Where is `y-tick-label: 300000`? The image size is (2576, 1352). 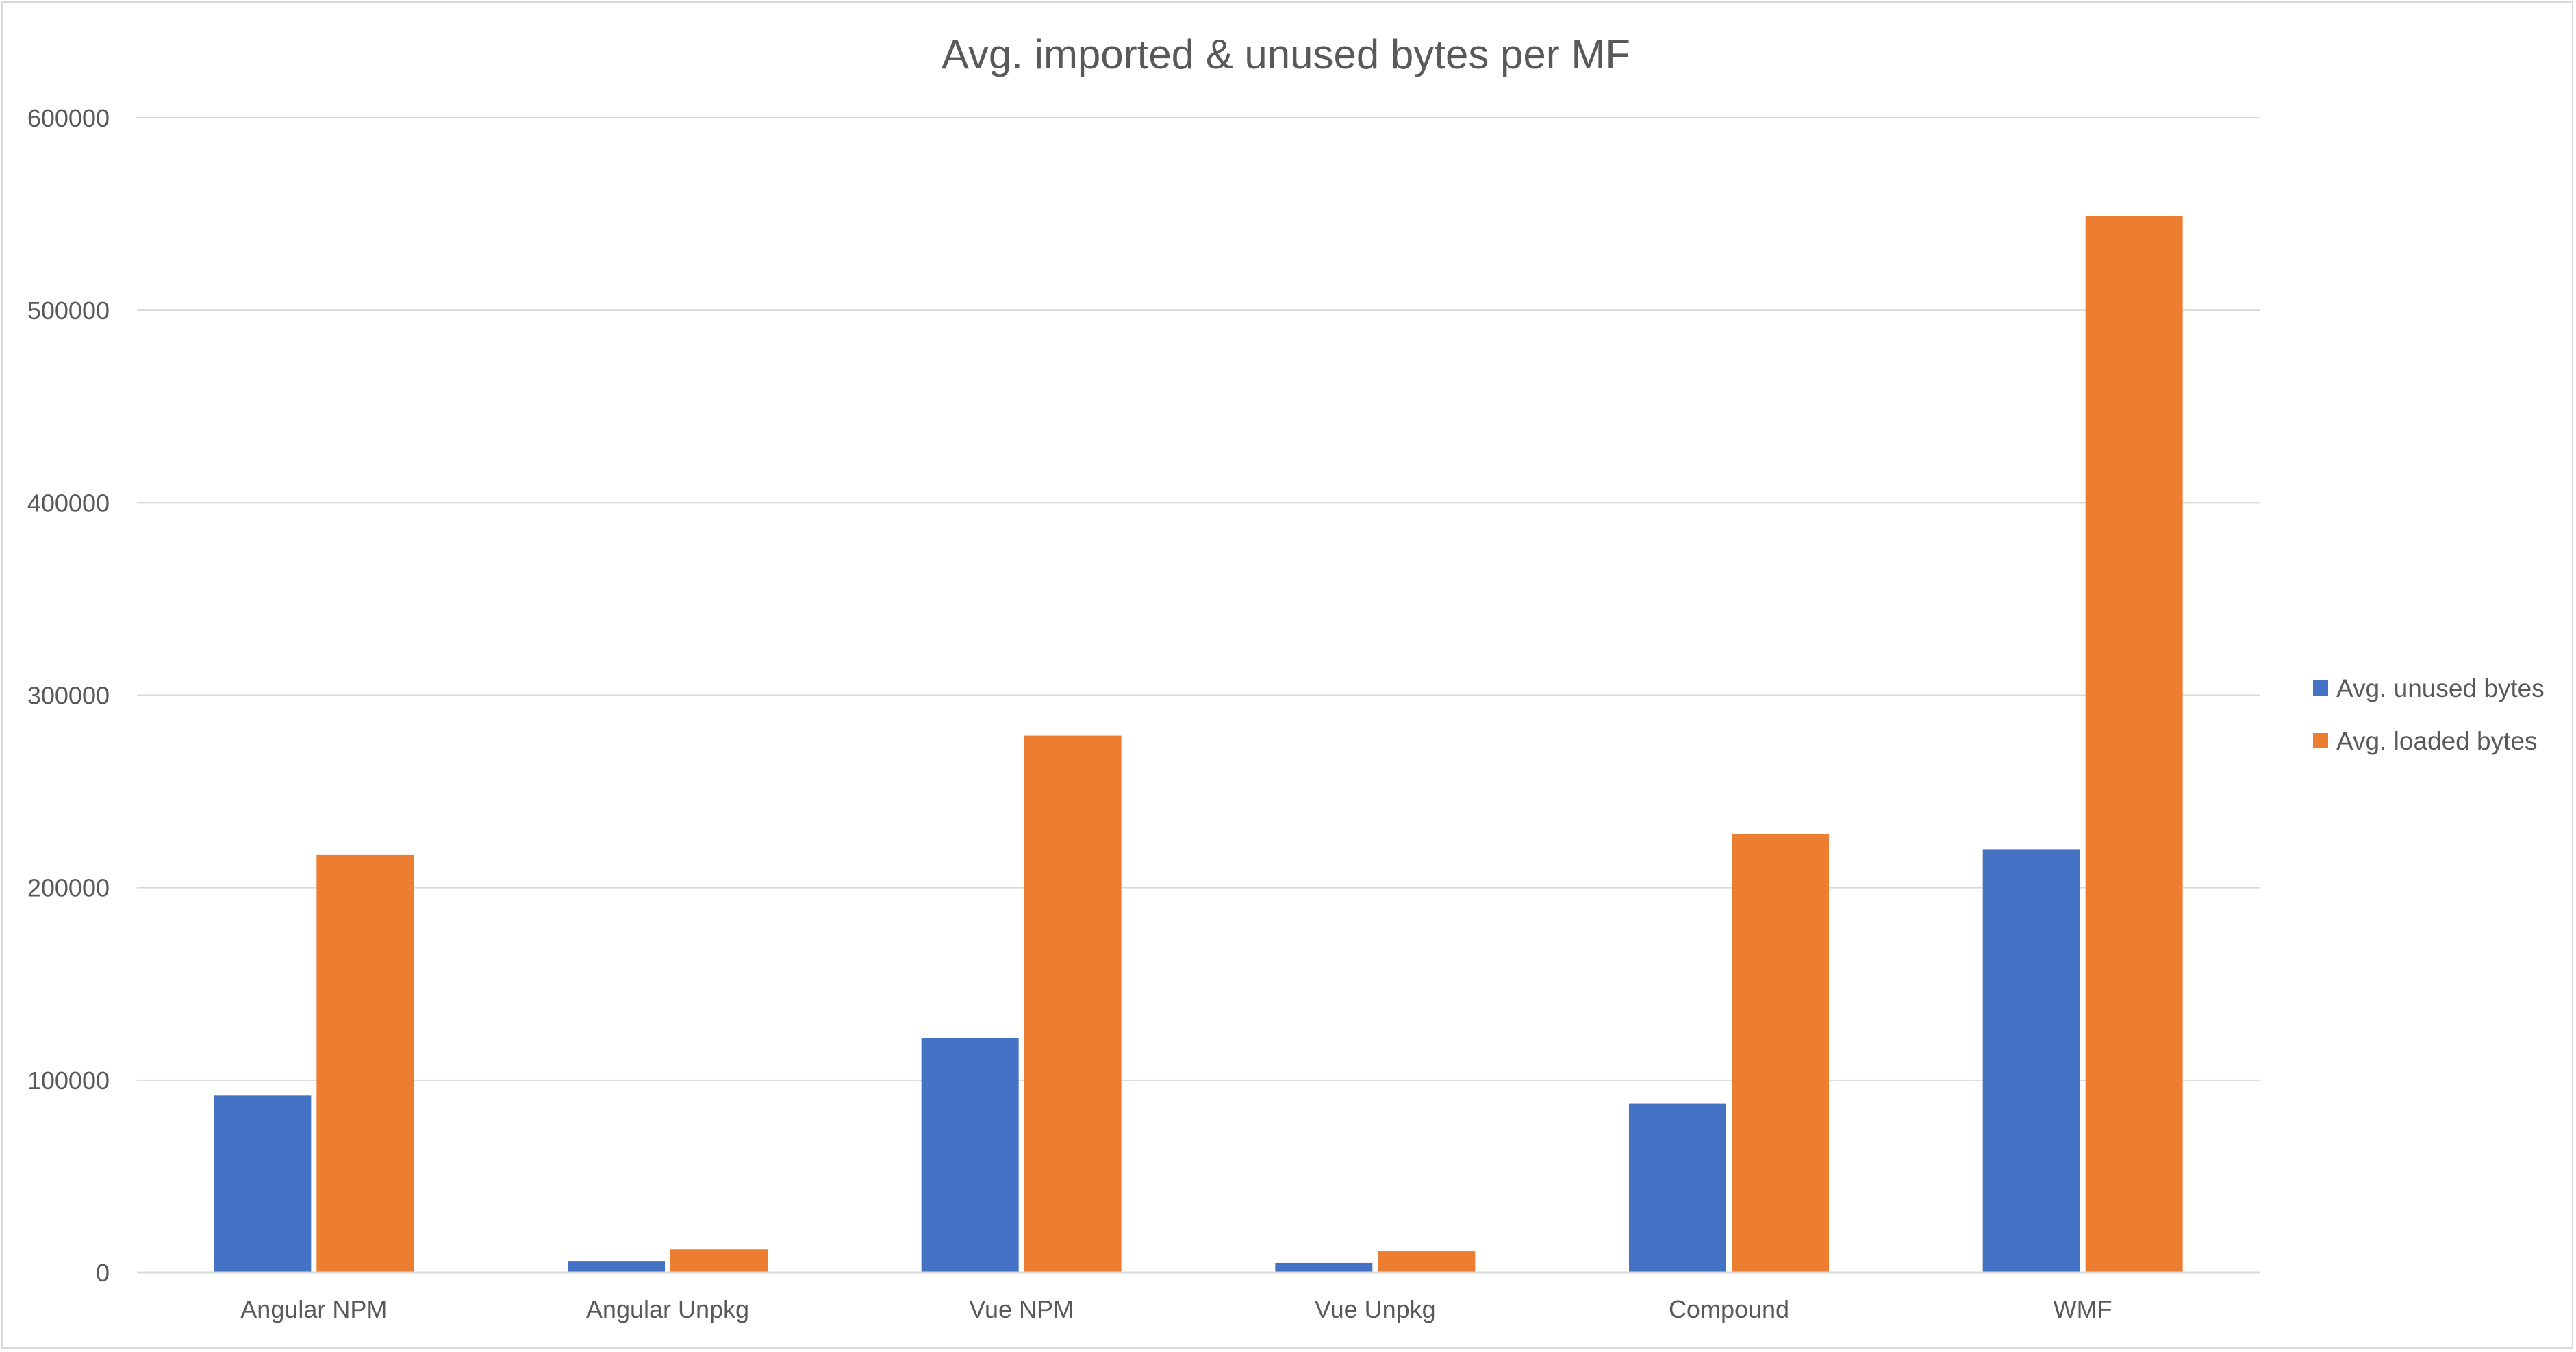 y-tick-label: 300000 is located at coordinates (68, 696).